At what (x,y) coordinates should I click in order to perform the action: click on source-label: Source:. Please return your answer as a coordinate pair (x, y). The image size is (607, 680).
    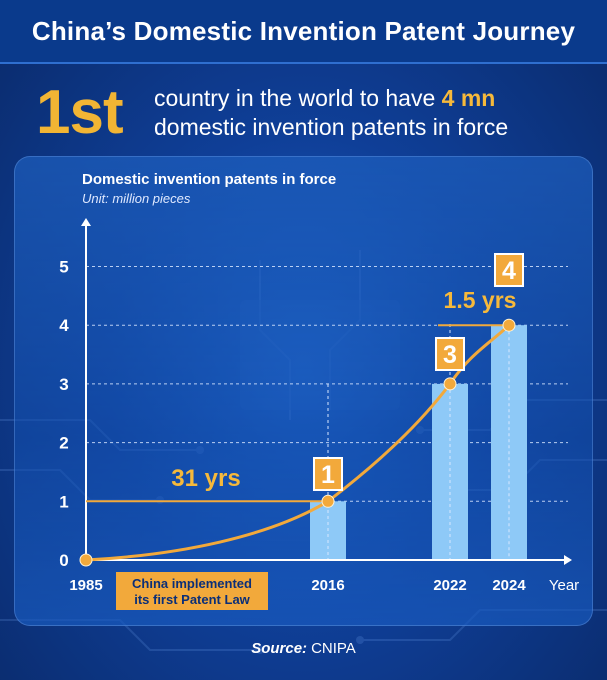
    Looking at the image, I should click on (279, 648).